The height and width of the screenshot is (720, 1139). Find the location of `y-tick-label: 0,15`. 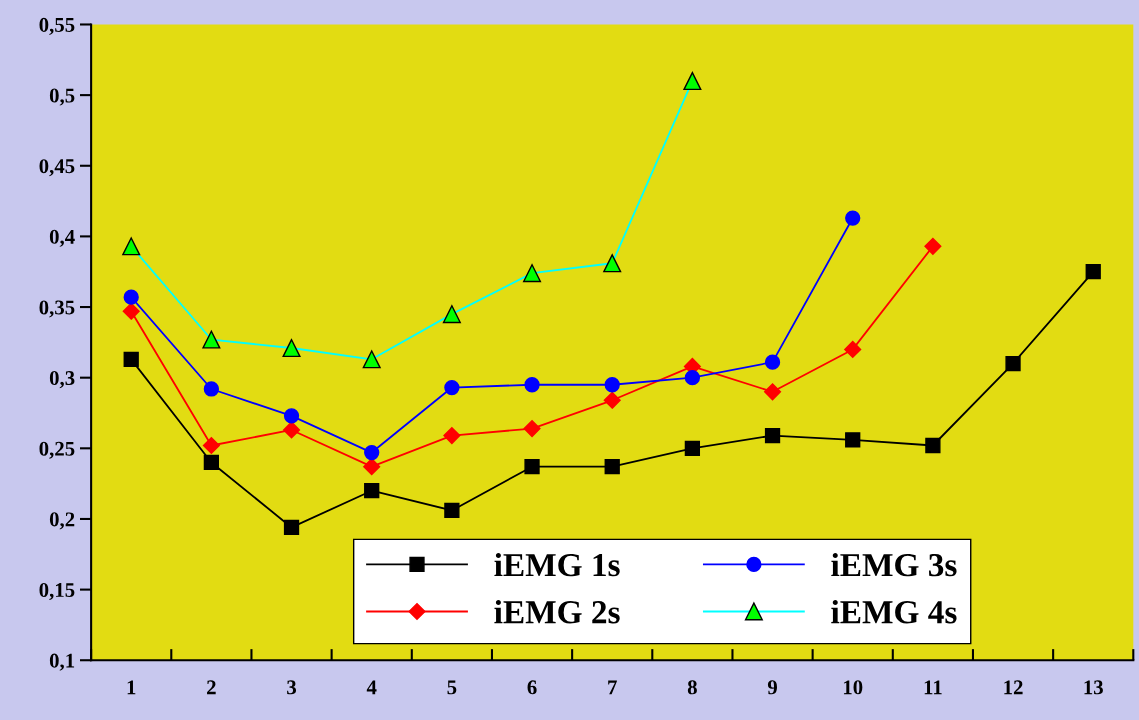

y-tick-label: 0,15 is located at coordinates (57, 591).